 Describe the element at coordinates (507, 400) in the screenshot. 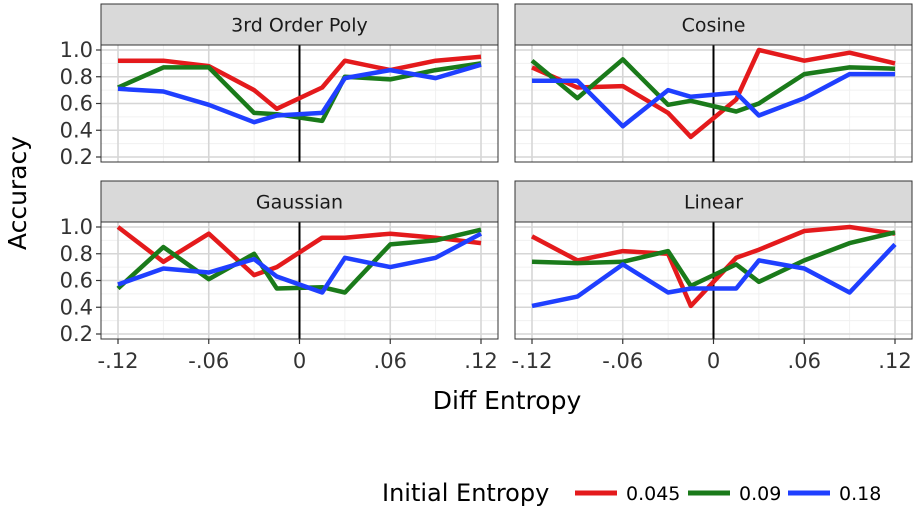

I see `x-axis-title: Diff Entropy` at that location.